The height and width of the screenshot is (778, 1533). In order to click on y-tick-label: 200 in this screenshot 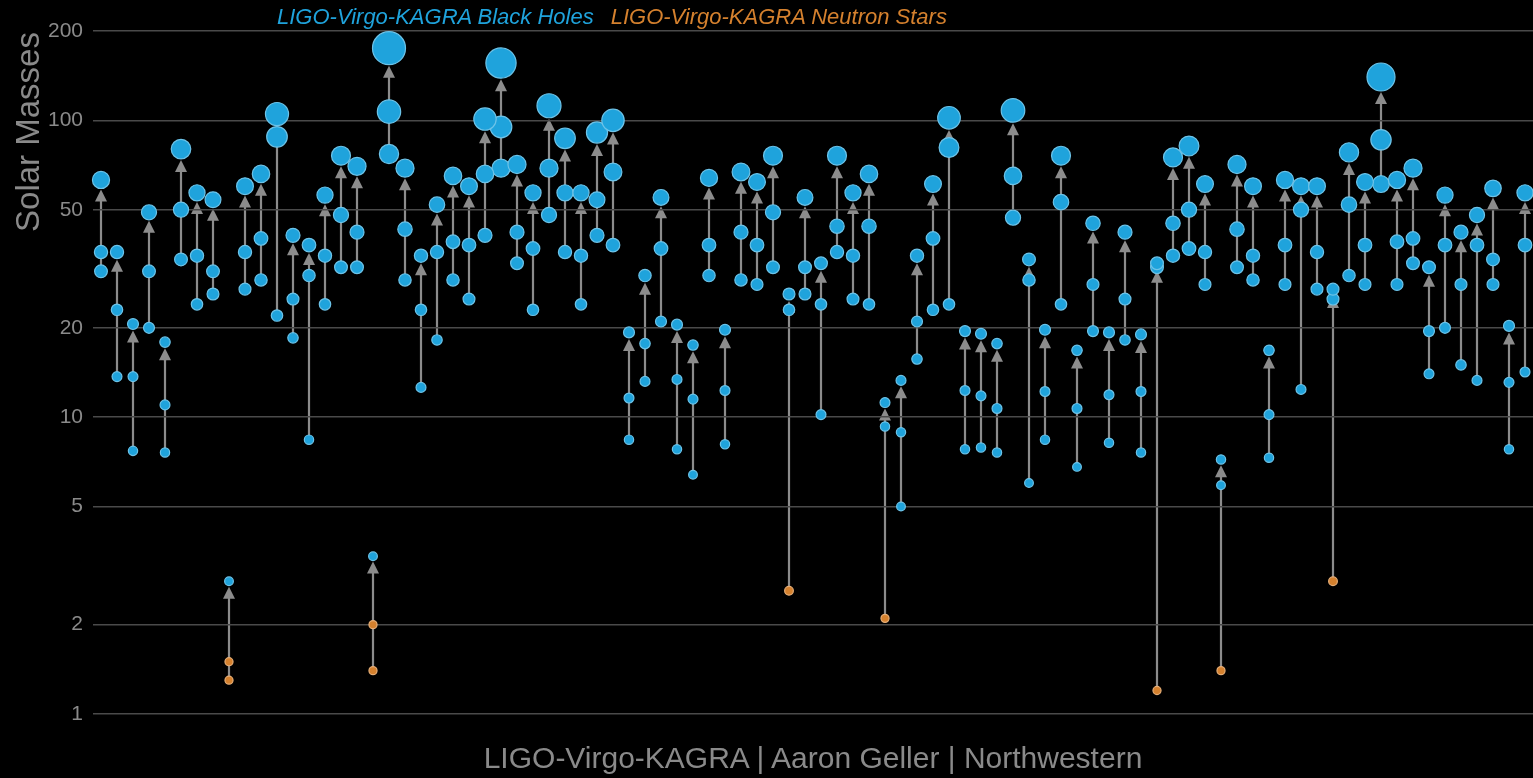, I will do `click(65, 29)`.